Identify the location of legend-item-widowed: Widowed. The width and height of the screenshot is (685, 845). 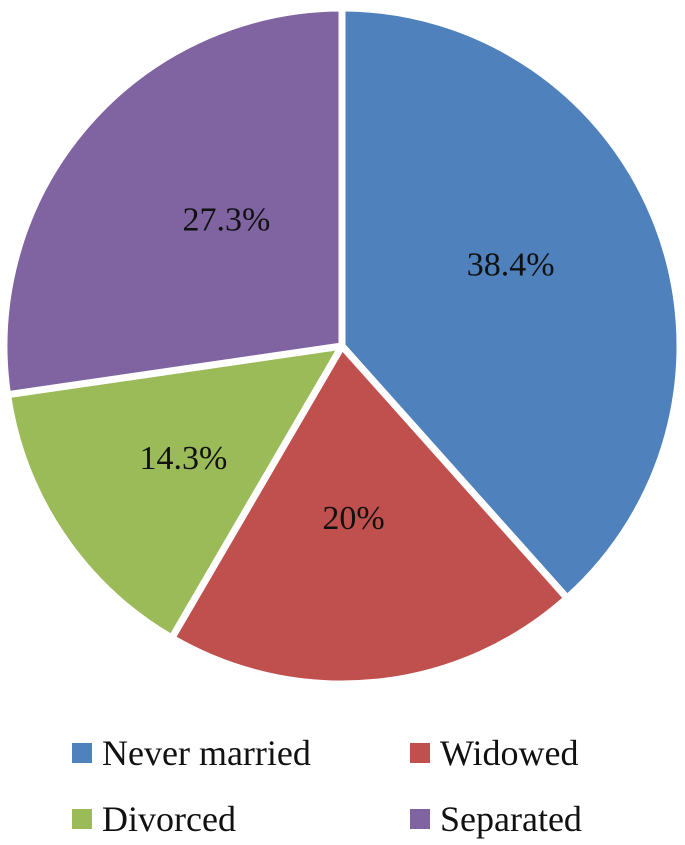
(494, 753).